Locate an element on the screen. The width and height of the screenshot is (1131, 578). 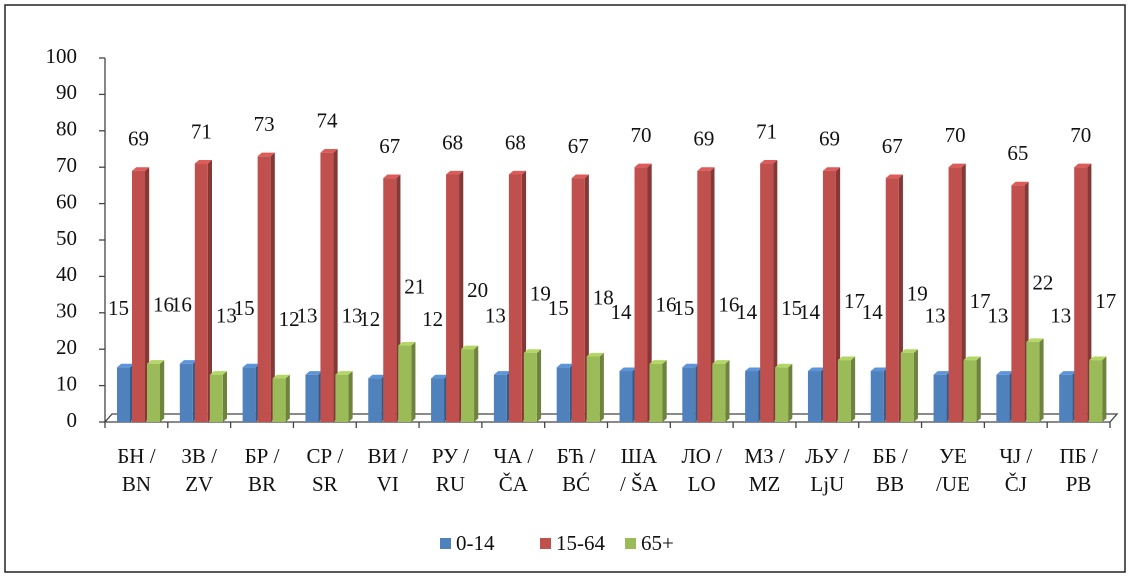
legend-swatch is located at coordinates (630, 543).